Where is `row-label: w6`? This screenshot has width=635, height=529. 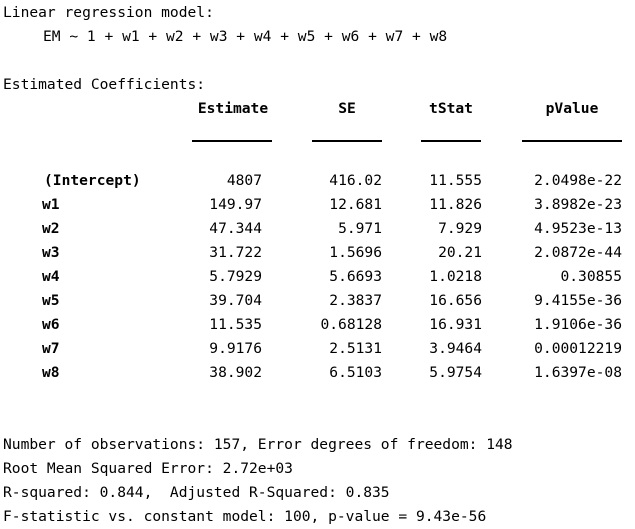
row-label: w6 is located at coordinates (51, 324).